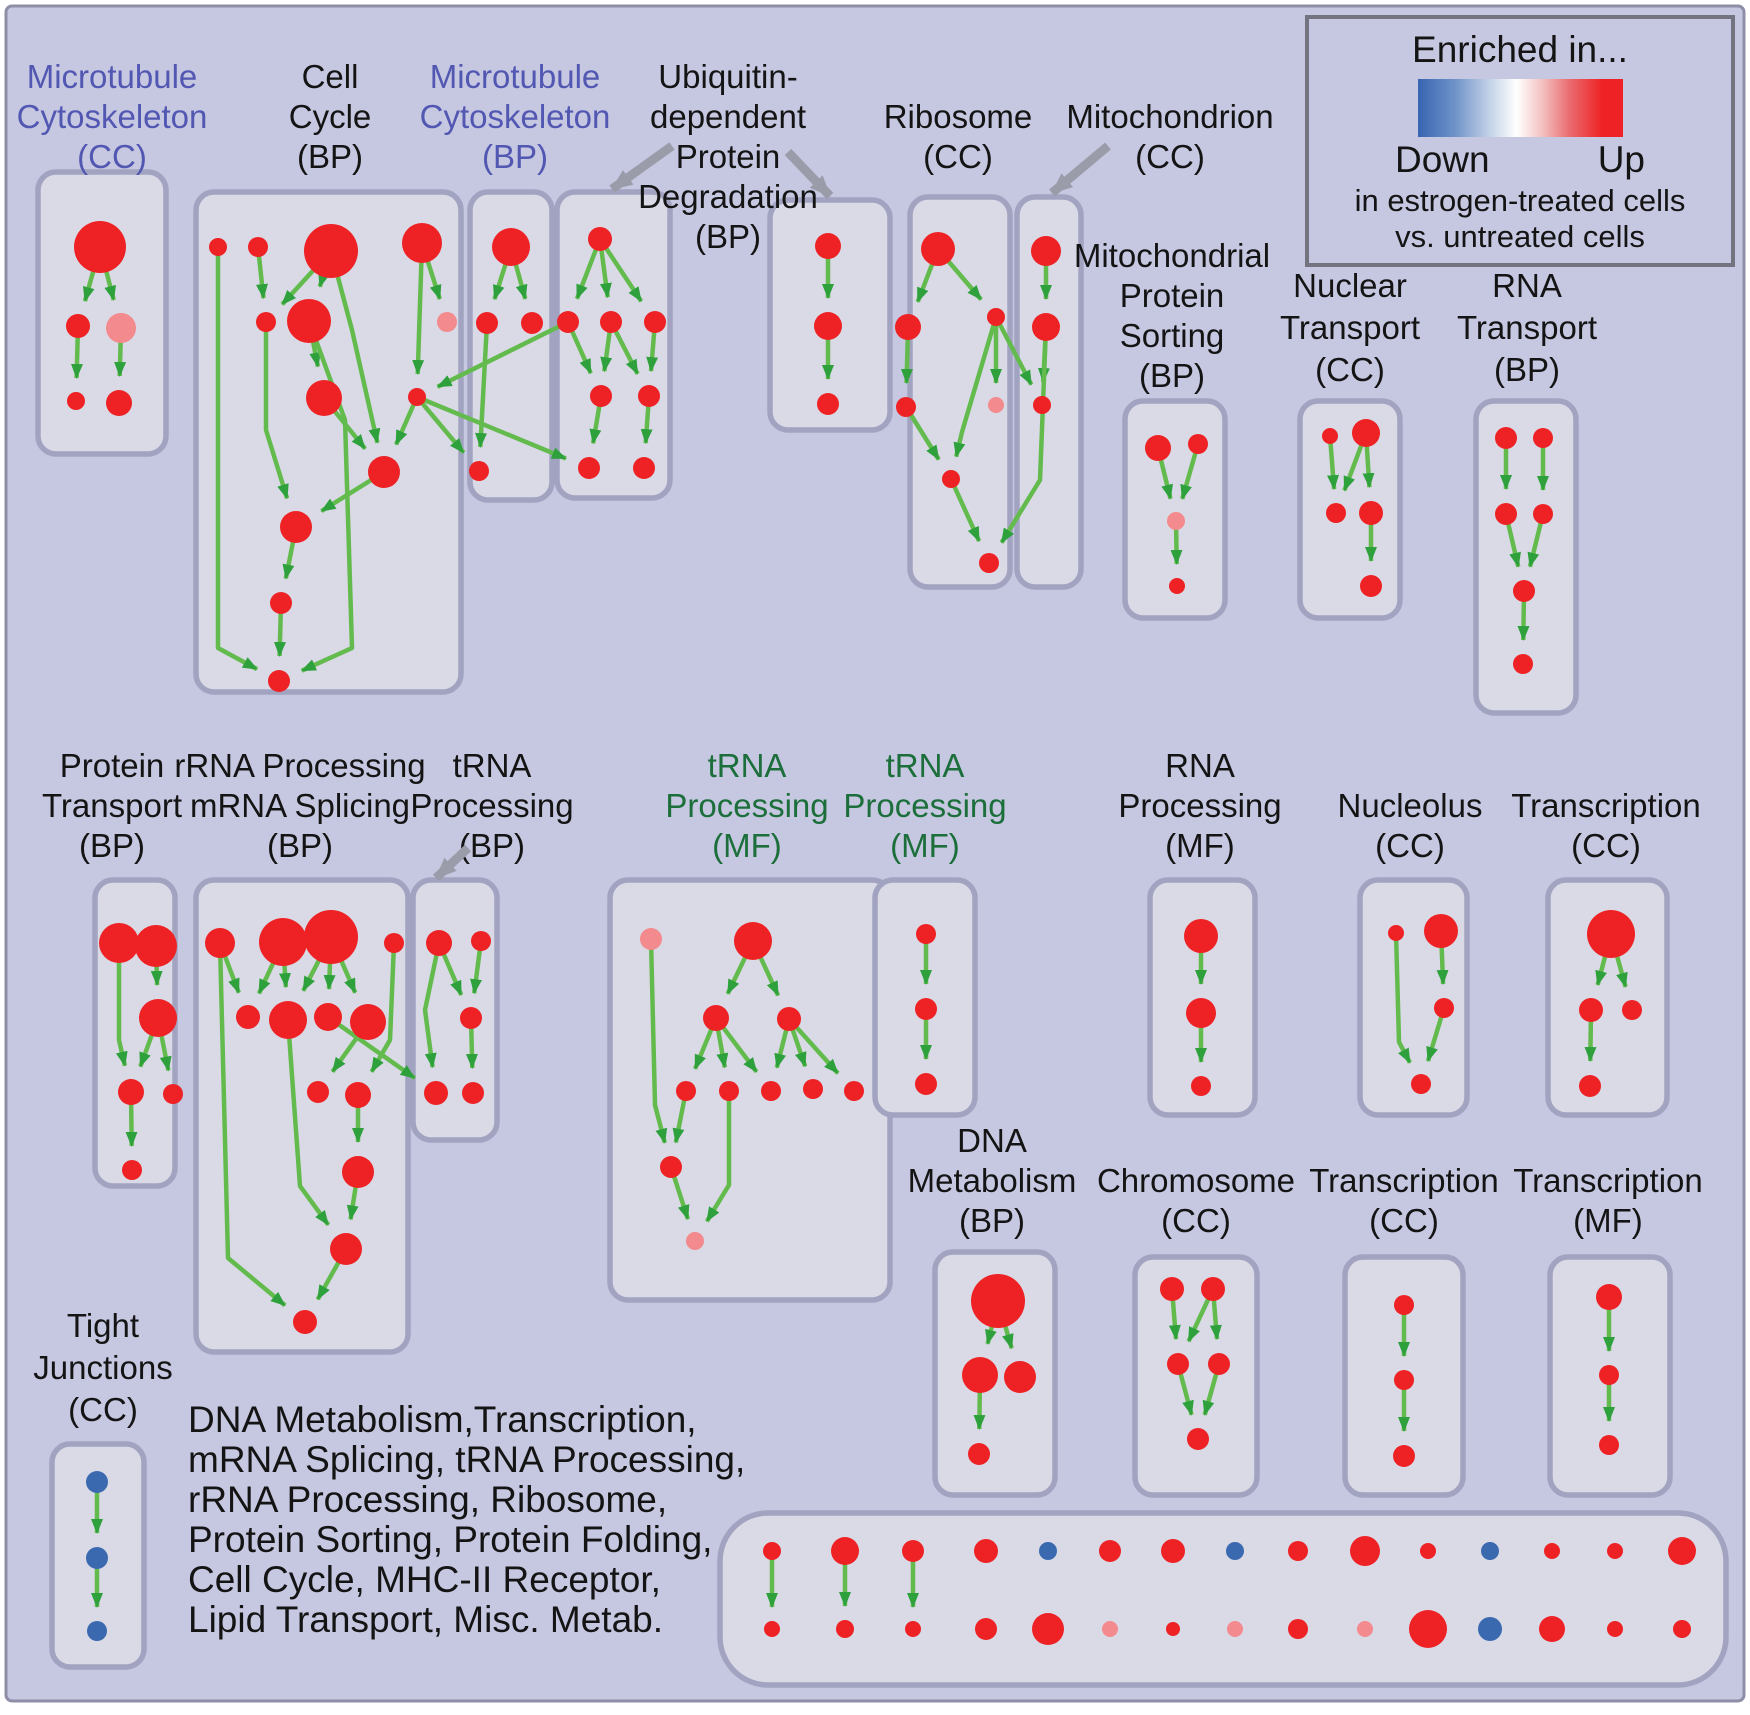  Describe the element at coordinates (1172, 335) in the screenshot. I see `cluster-label-mito-sorting: Sorting` at that location.